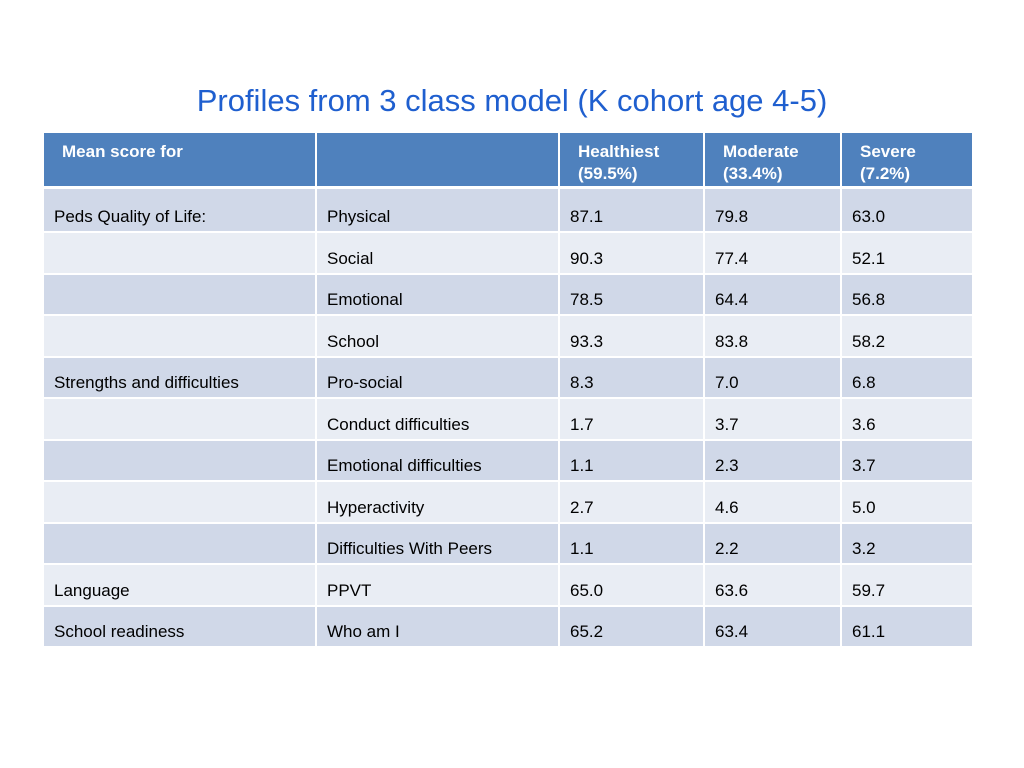 This screenshot has height=768, width=1024. Describe the element at coordinates (907, 586) in the screenshot. I see `cell-severe: 59.7` at that location.